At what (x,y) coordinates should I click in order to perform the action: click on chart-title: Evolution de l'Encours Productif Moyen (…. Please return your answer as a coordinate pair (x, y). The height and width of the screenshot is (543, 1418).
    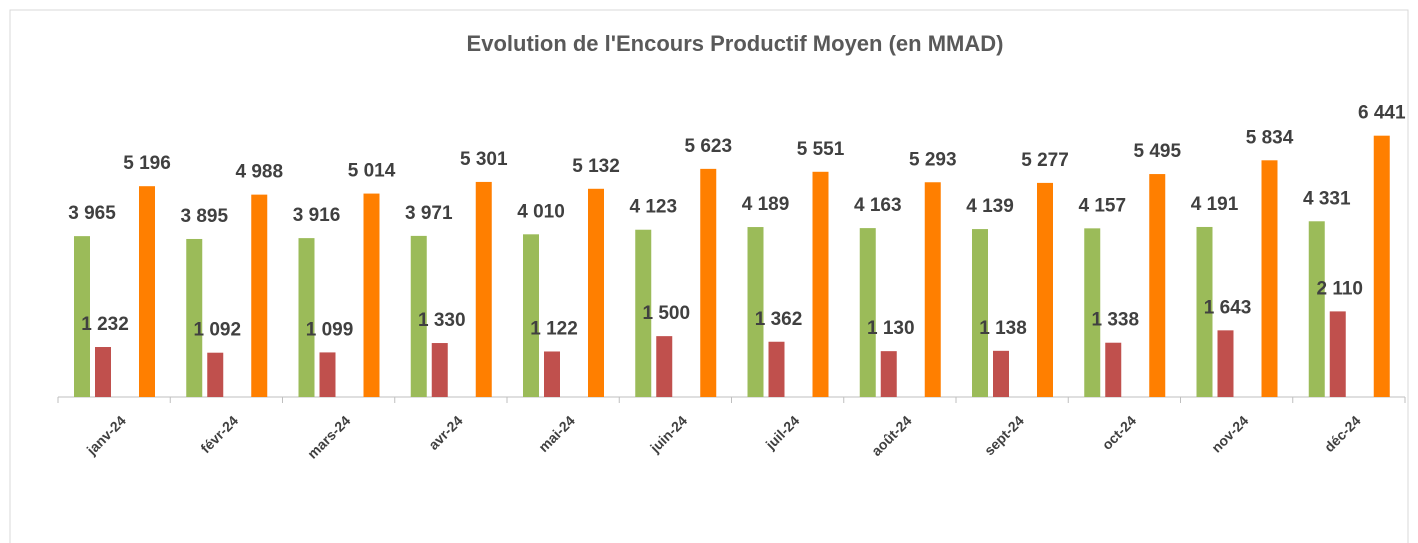
    Looking at the image, I should click on (735, 43).